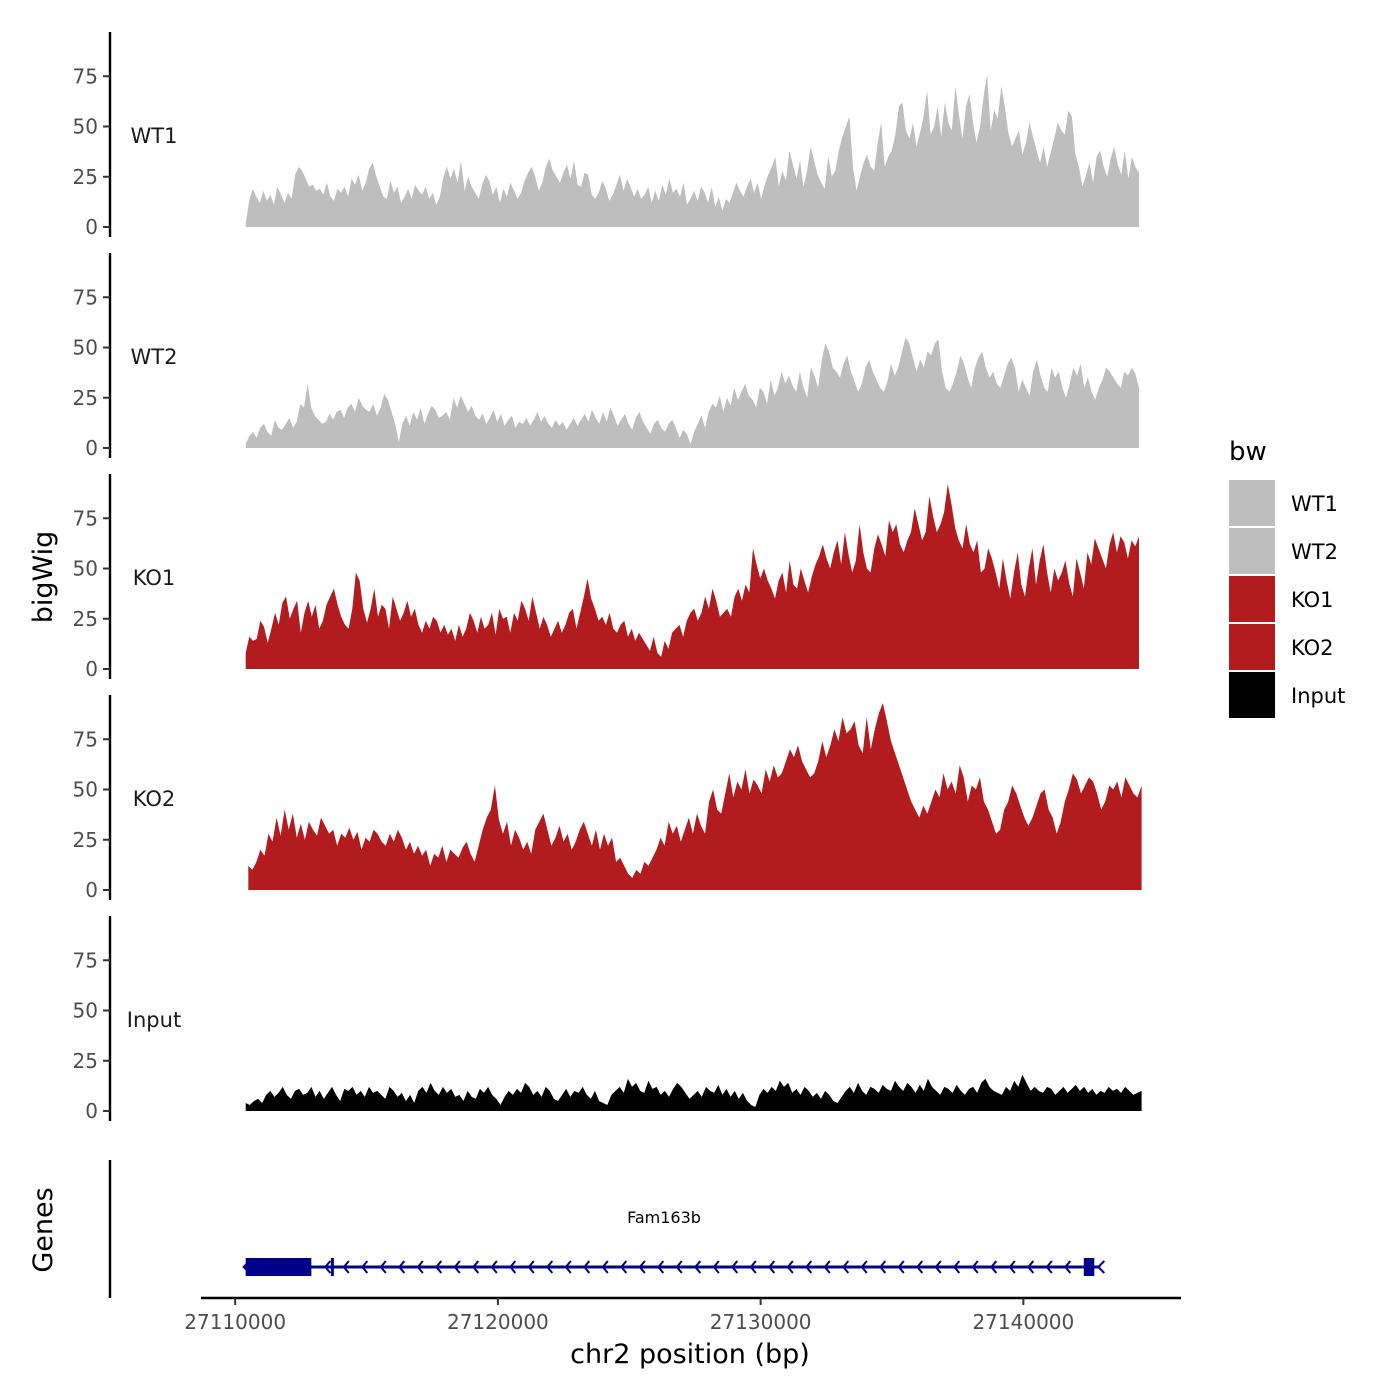 The image size is (1400, 1400). I want to click on y-axis-title: bigWig, so click(43, 577).